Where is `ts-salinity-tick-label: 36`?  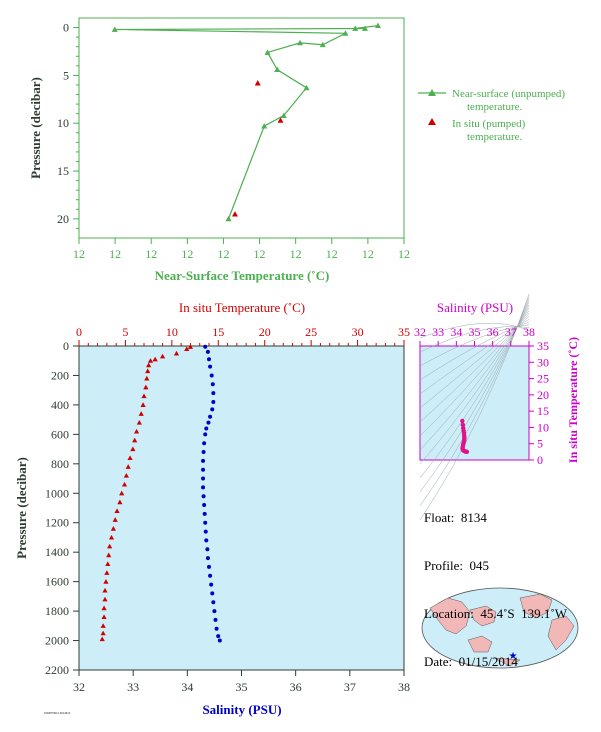
ts-salinity-tick-label: 36 is located at coordinates (493, 332).